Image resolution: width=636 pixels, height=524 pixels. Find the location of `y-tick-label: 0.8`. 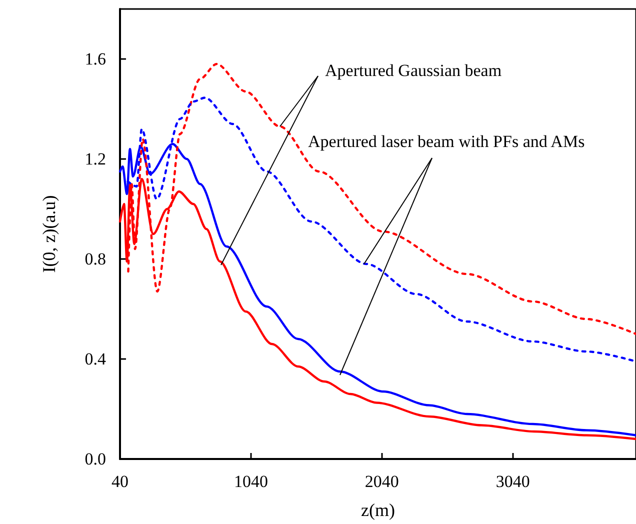

y-tick-label: 0.8 is located at coordinates (95, 259).